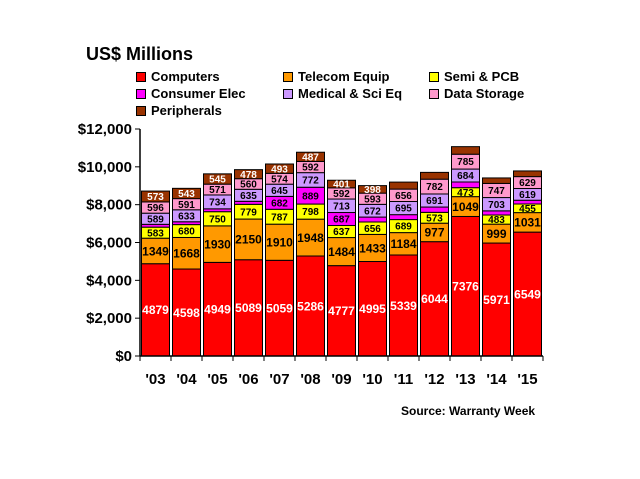  I want to click on segment-label: 1433, so click(372, 248).